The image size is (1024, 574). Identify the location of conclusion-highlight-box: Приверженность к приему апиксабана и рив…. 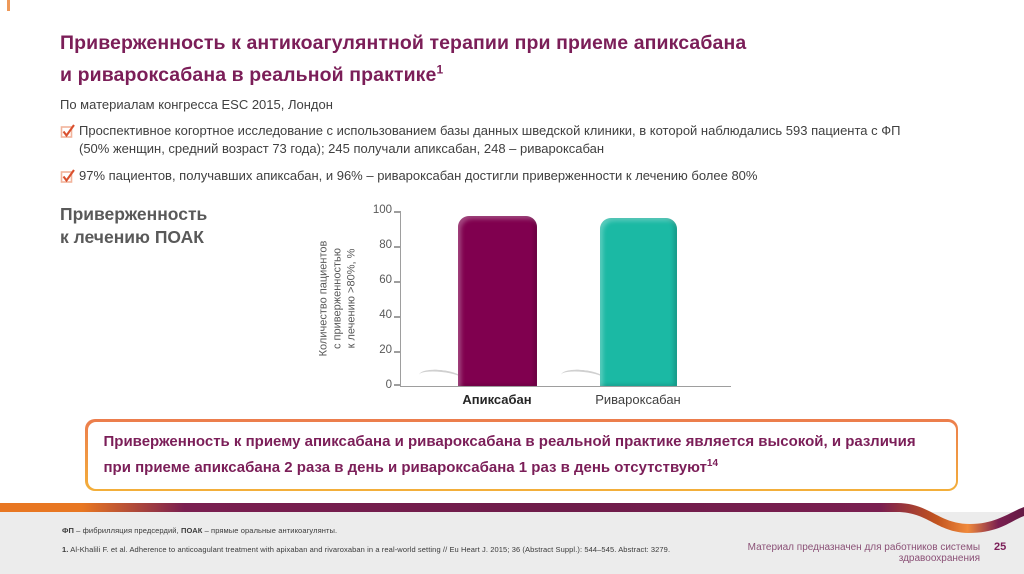
(521, 455).